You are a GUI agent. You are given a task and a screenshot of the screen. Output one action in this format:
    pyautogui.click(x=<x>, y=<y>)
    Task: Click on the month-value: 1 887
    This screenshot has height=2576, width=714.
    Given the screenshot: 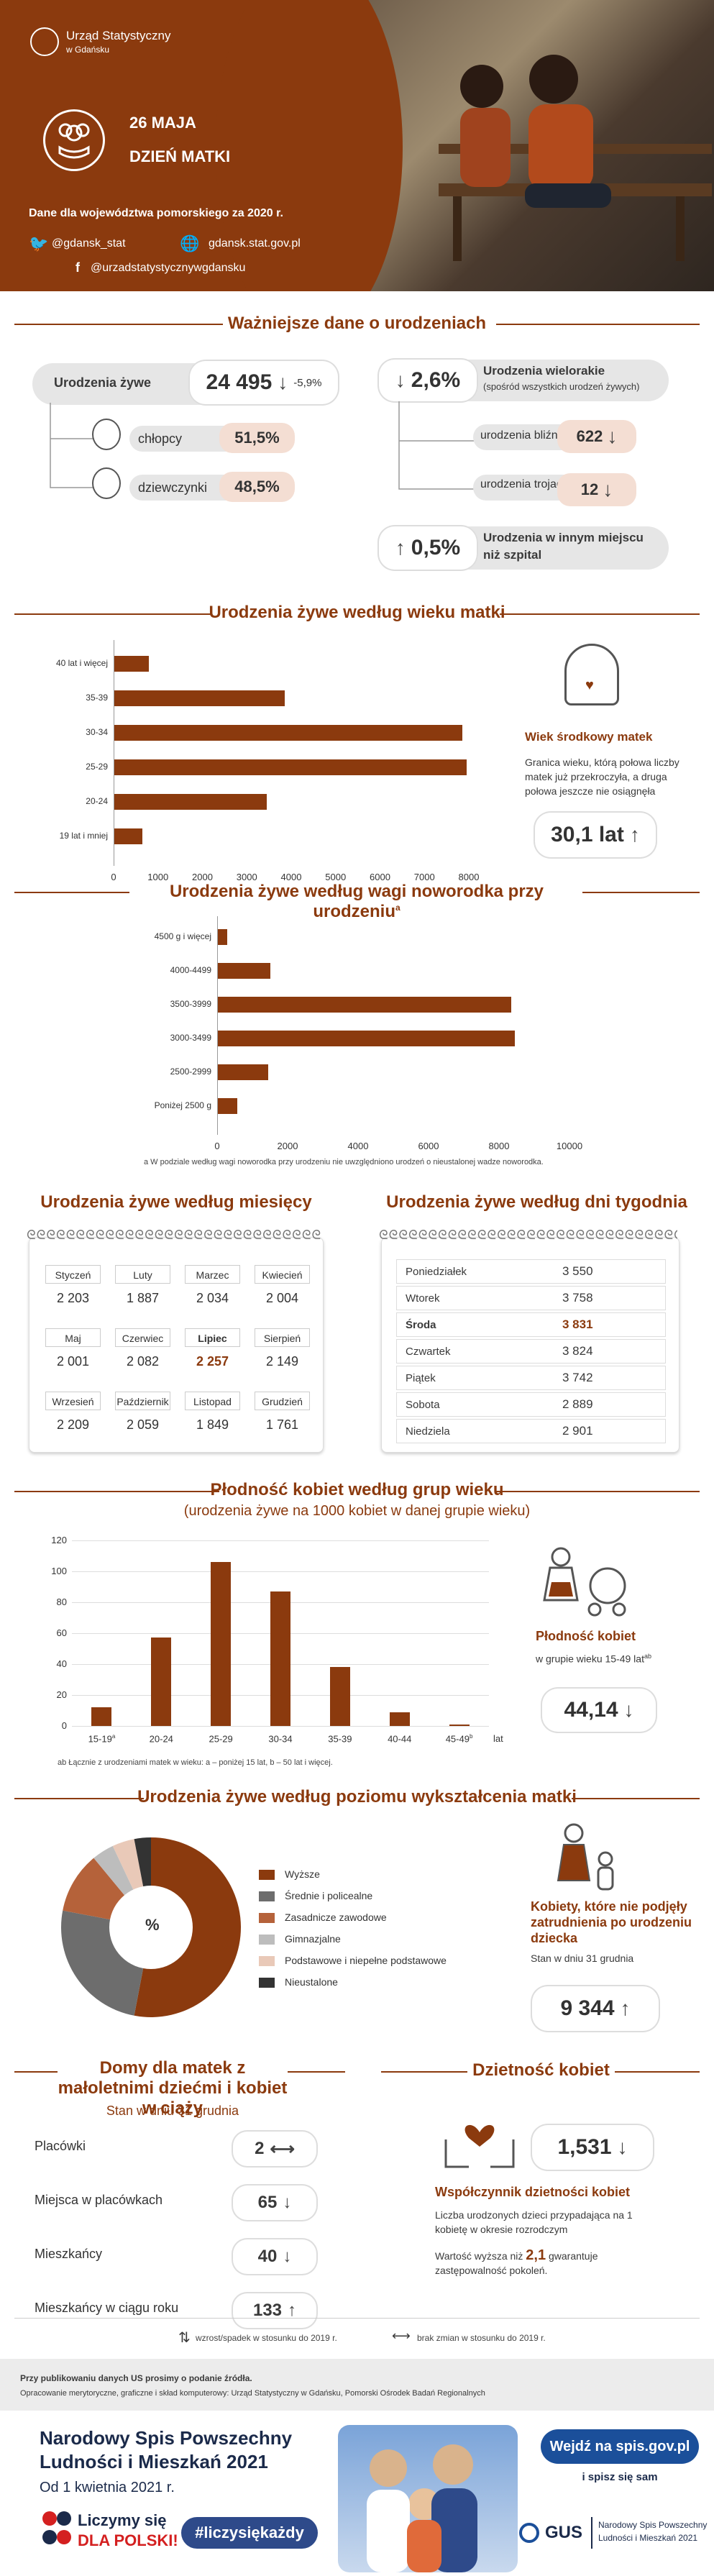 What is the action you would take?
    pyautogui.click(x=143, y=1298)
    